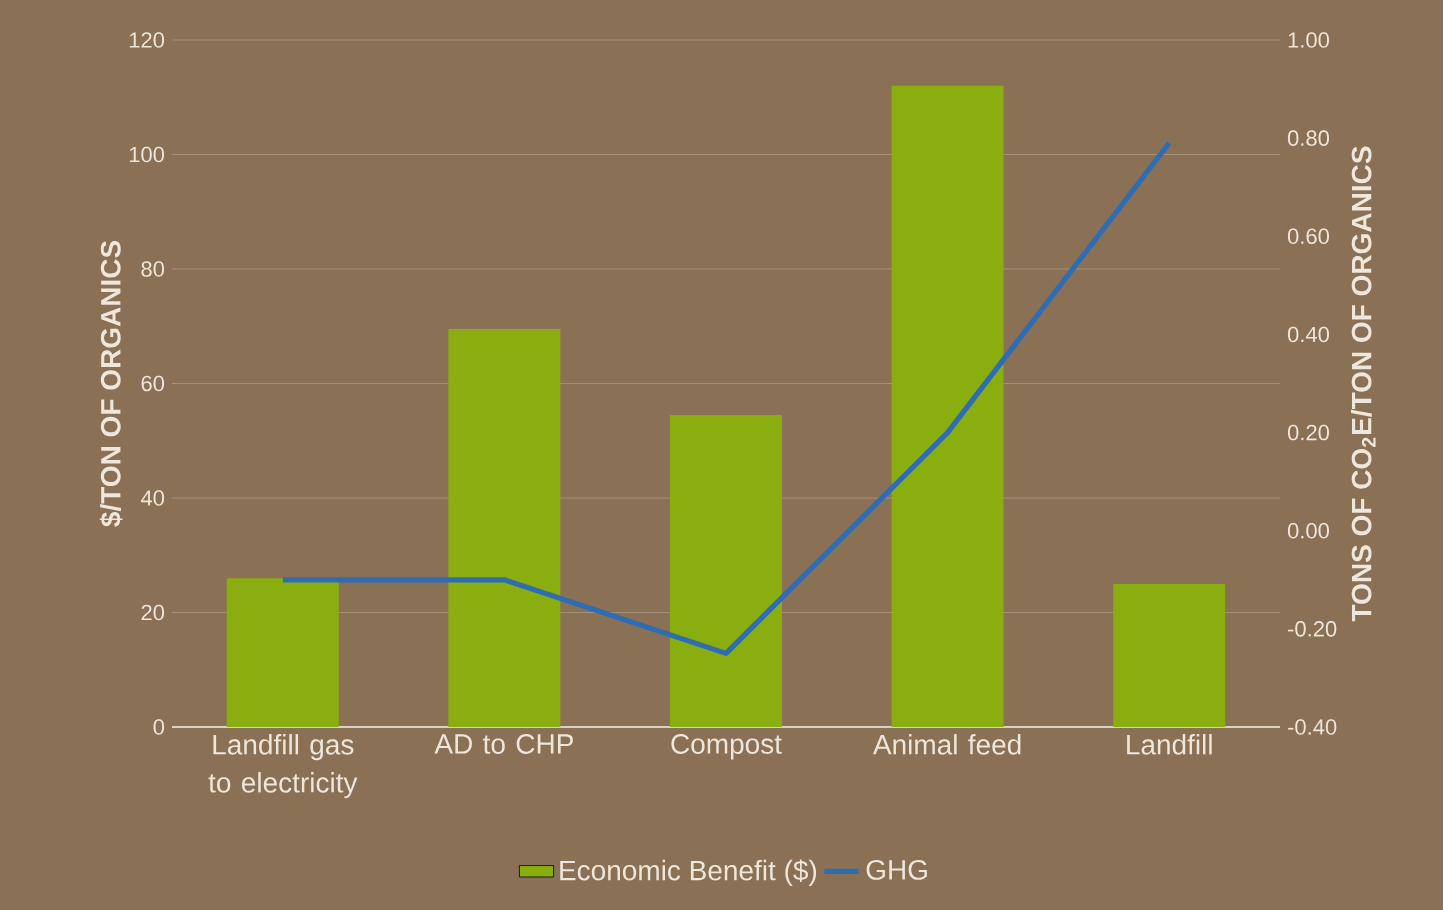  What do you see at coordinates (896, 869) in the screenshot?
I see `legend-label: GHG` at bounding box center [896, 869].